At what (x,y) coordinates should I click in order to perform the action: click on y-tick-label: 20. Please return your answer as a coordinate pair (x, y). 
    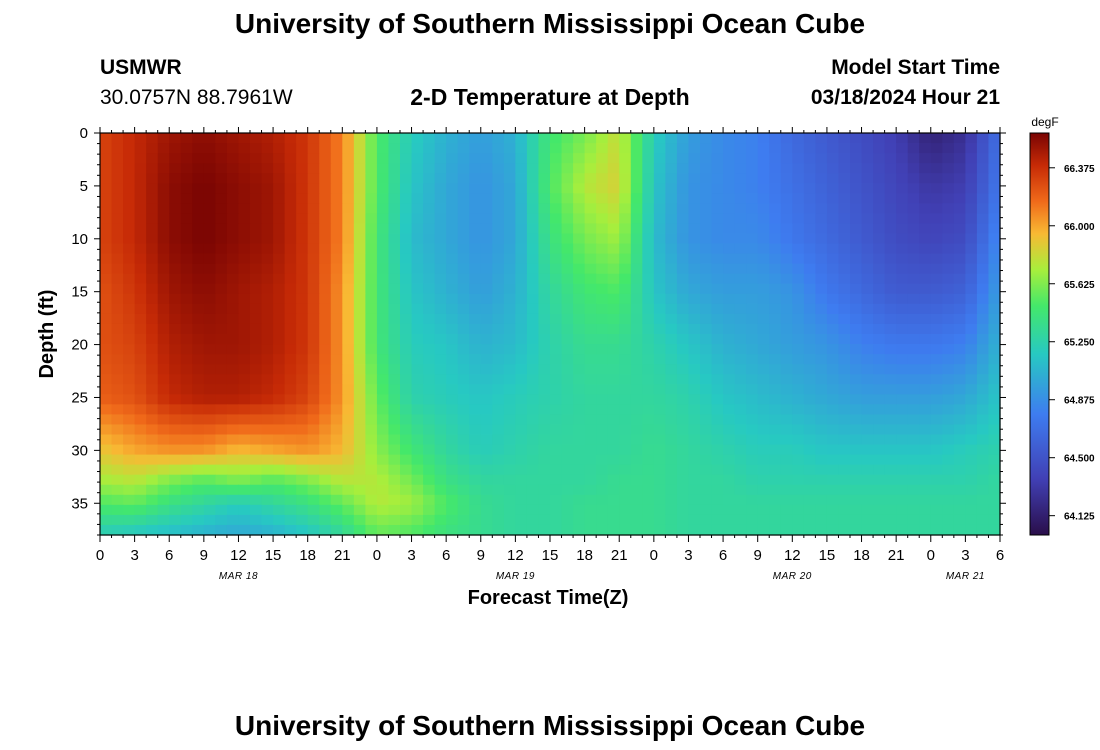
    Looking at the image, I should click on (79, 345).